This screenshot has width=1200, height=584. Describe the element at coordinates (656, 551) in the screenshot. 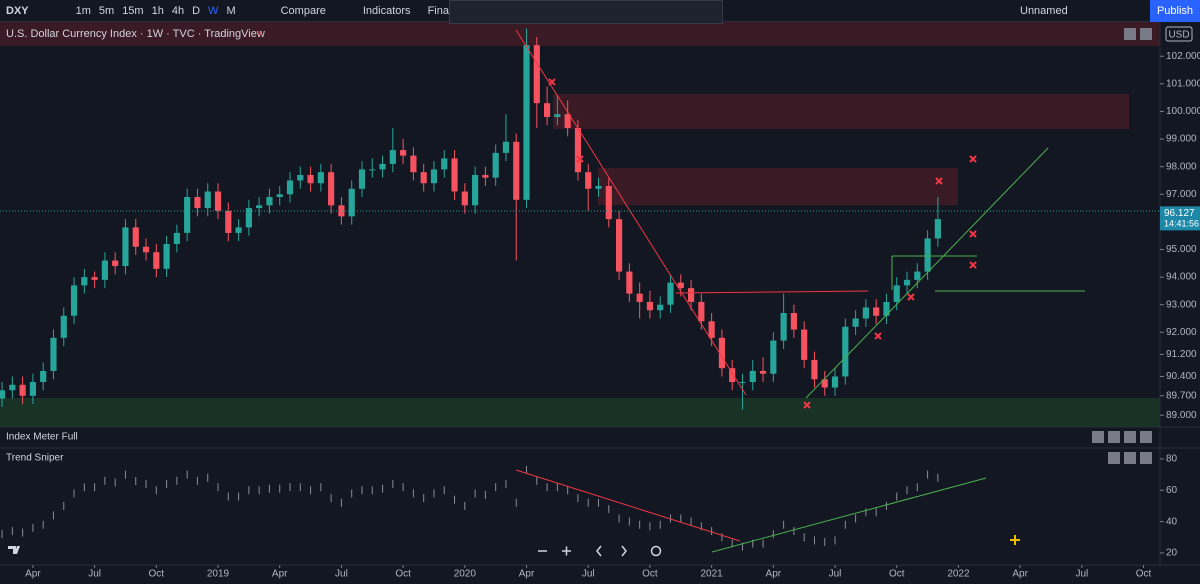

I see `reset` at that location.